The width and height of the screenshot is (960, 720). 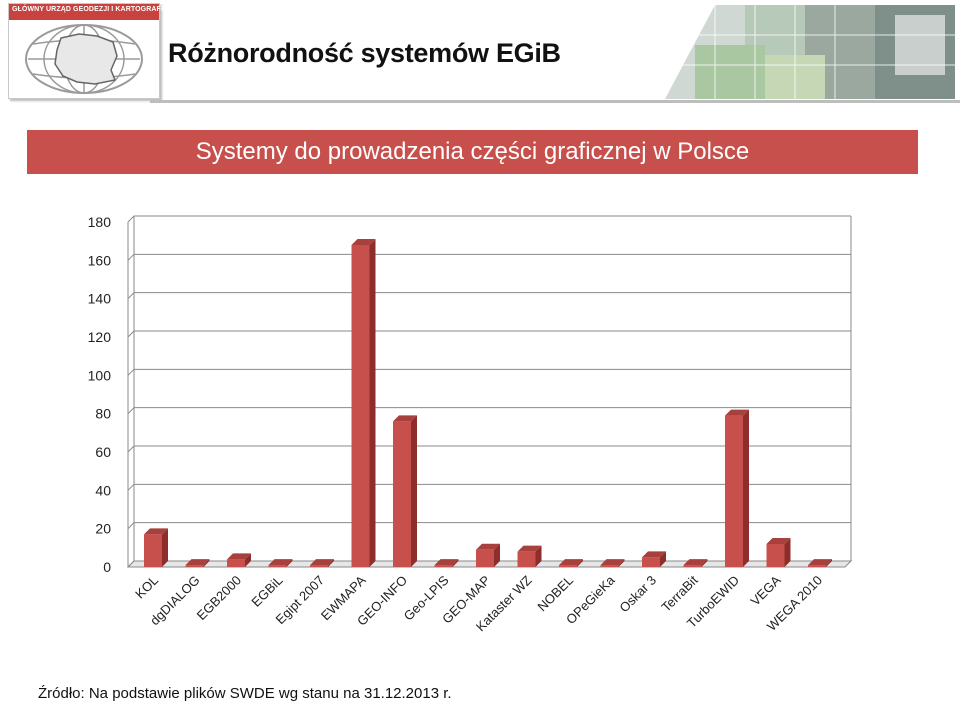 I want to click on bar-geo-map, so click(x=488, y=555).